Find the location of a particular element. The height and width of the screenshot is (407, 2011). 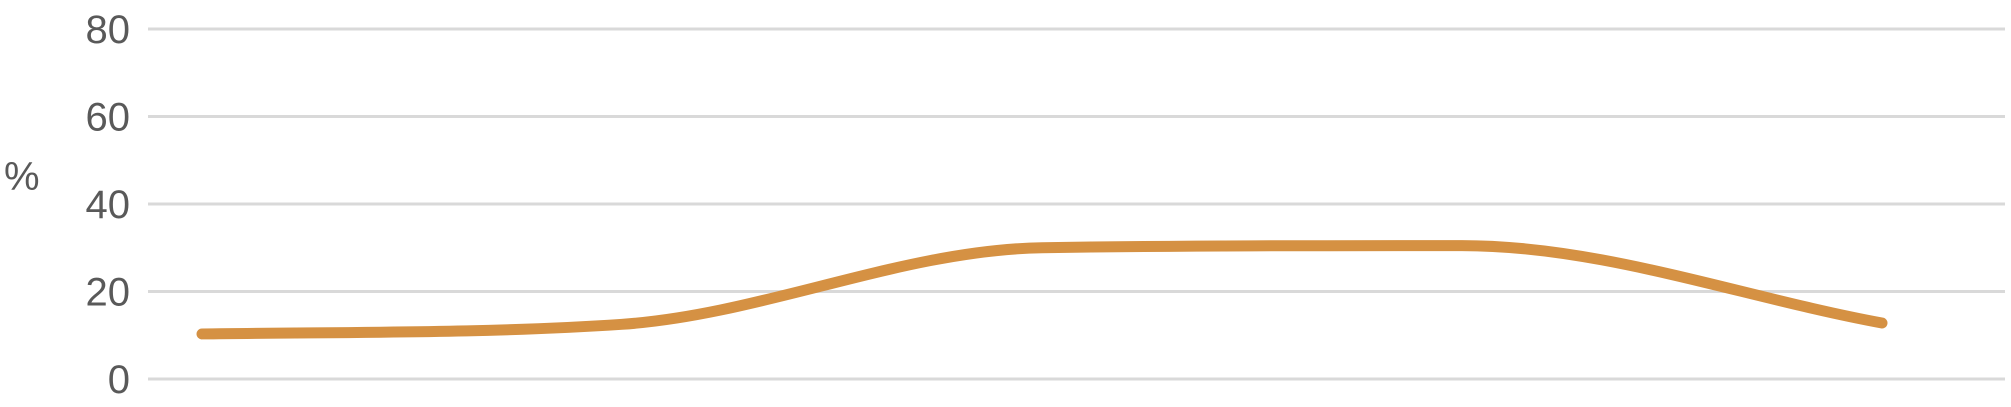

y-tick-label: 80 is located at coordinates (108, 30).